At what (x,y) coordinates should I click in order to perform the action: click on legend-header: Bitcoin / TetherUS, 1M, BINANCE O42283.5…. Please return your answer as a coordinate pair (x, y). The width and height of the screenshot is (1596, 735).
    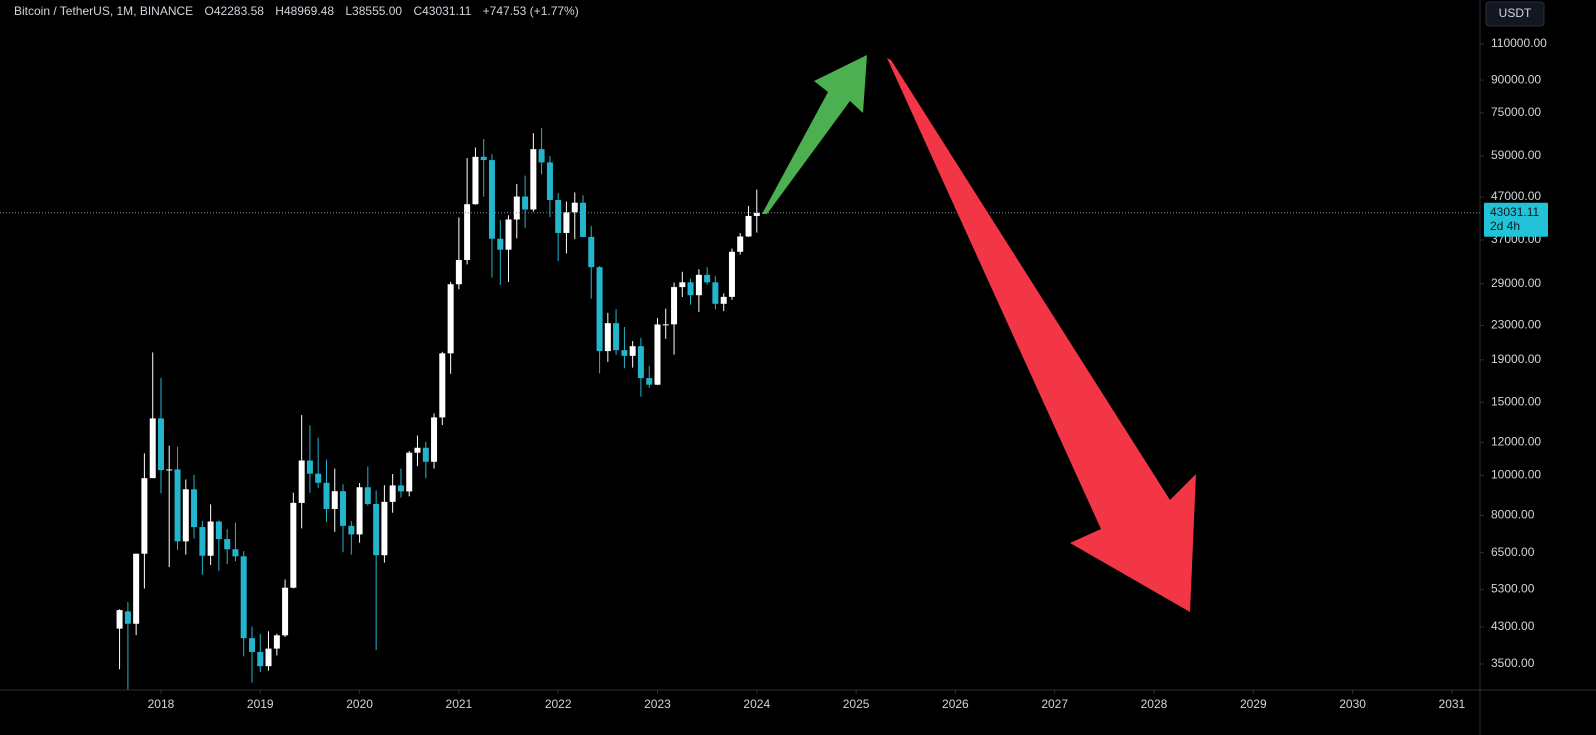
    Looking at the image, I should click on (296, 11).